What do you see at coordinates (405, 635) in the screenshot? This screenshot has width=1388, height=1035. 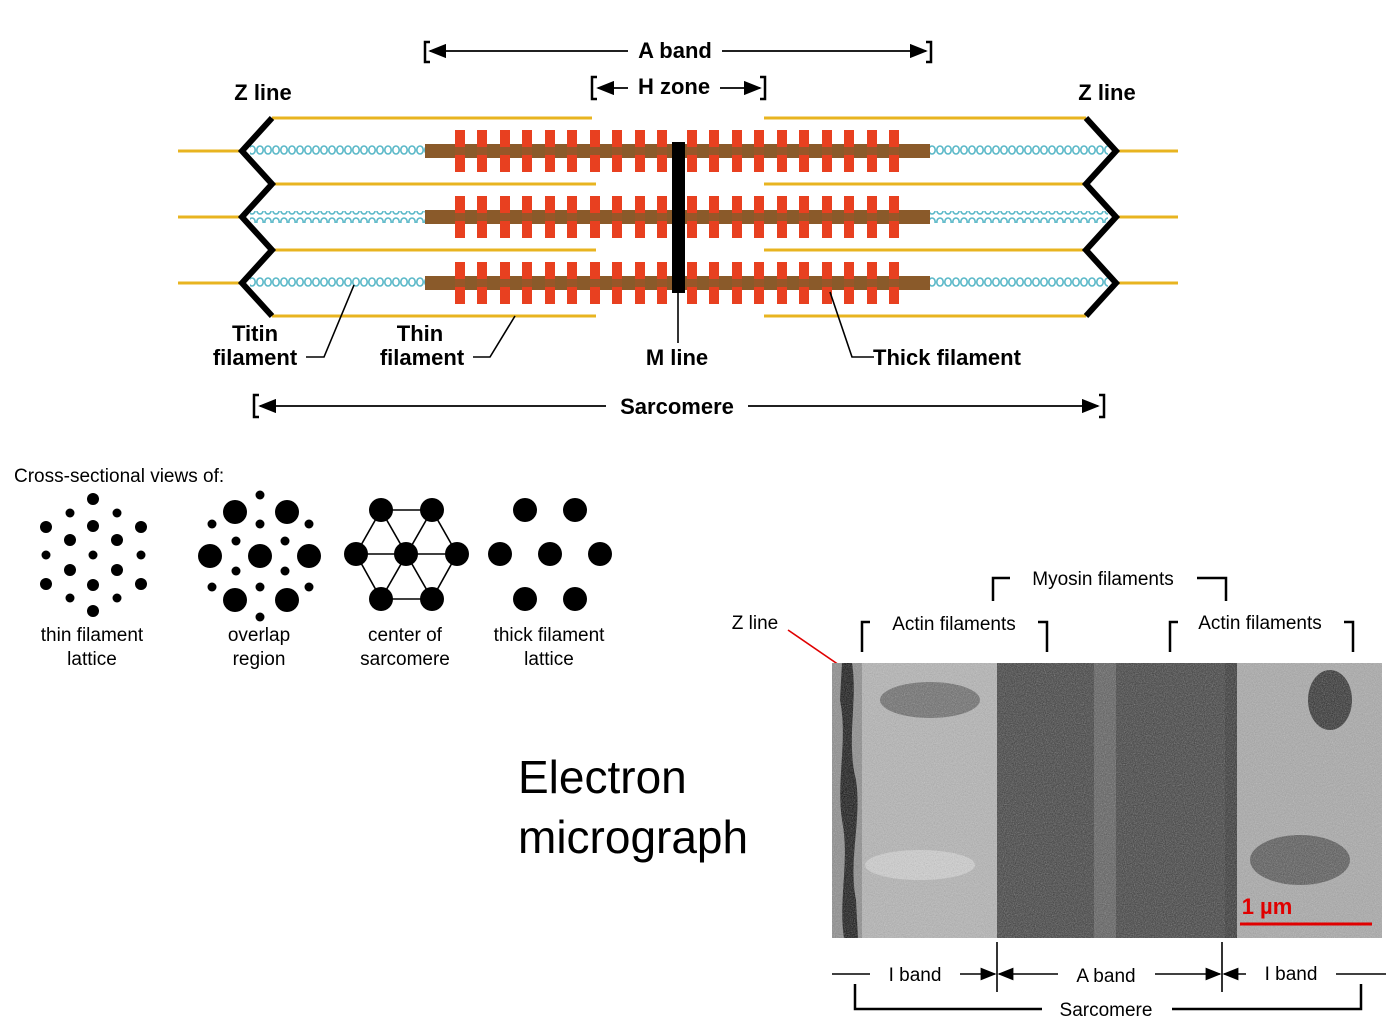 I see `view3-line1: center of` at bounding box center [405, 635].